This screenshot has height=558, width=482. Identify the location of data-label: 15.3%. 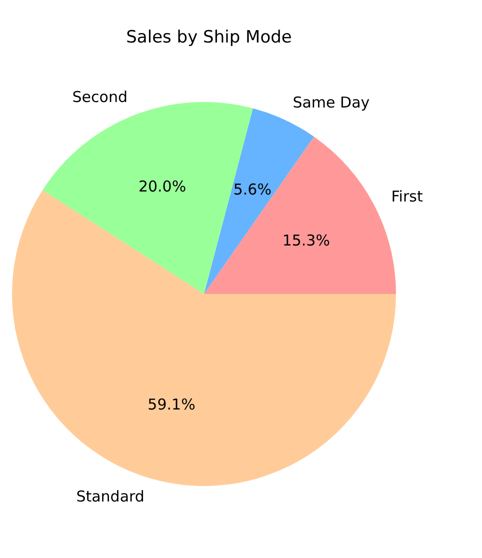
(306, 241).